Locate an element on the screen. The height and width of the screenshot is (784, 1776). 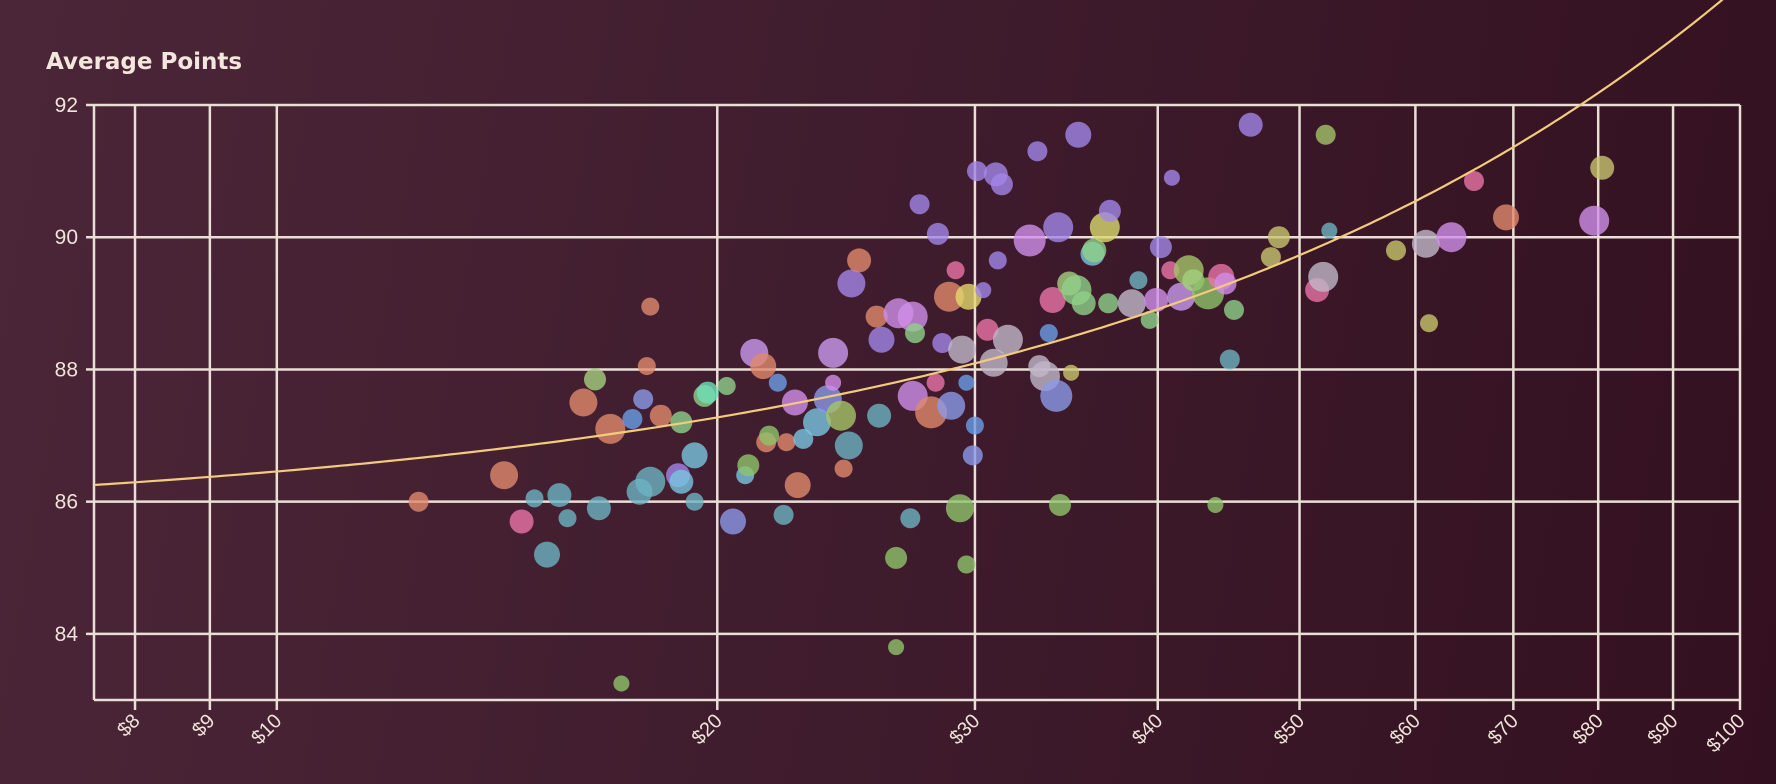
y-tick-label: 88 is located at coordinates (66, 369).